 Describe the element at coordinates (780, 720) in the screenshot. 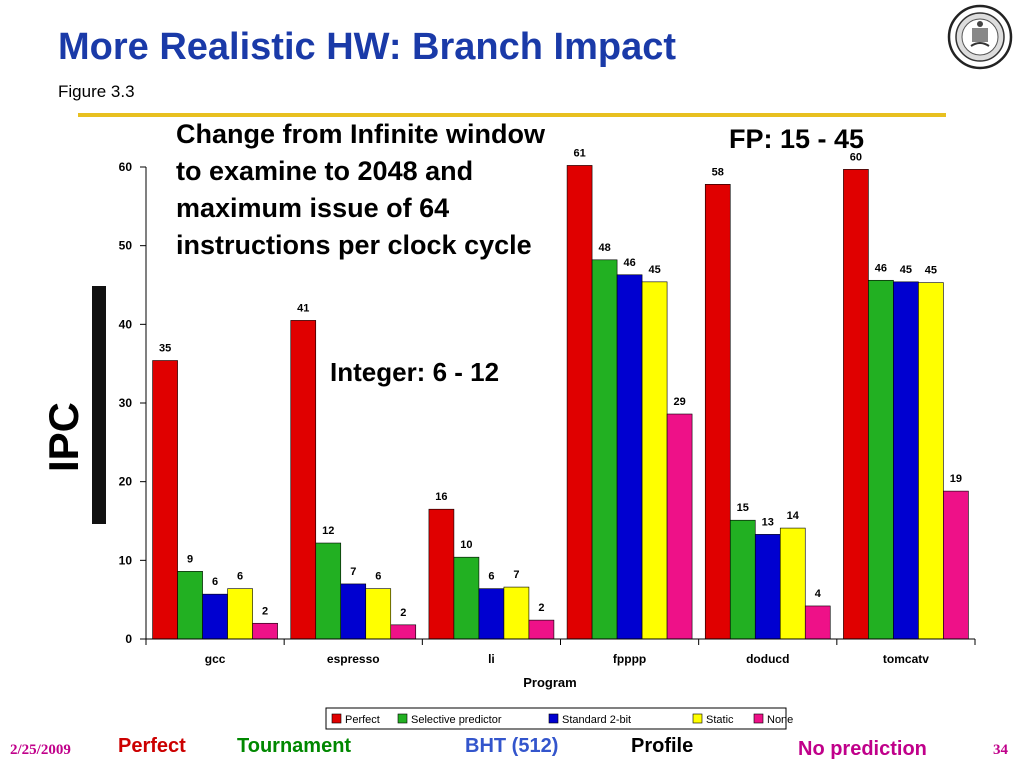

I see `legend-entry: None` at that location.